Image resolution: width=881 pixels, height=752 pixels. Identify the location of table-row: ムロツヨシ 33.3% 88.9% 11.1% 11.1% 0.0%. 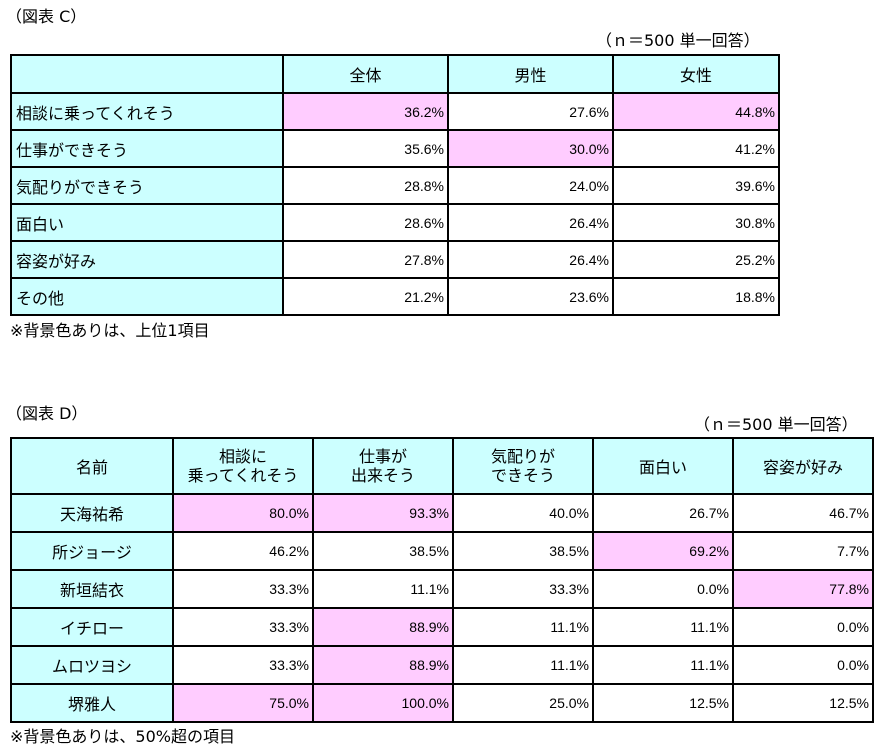
(442, 665).